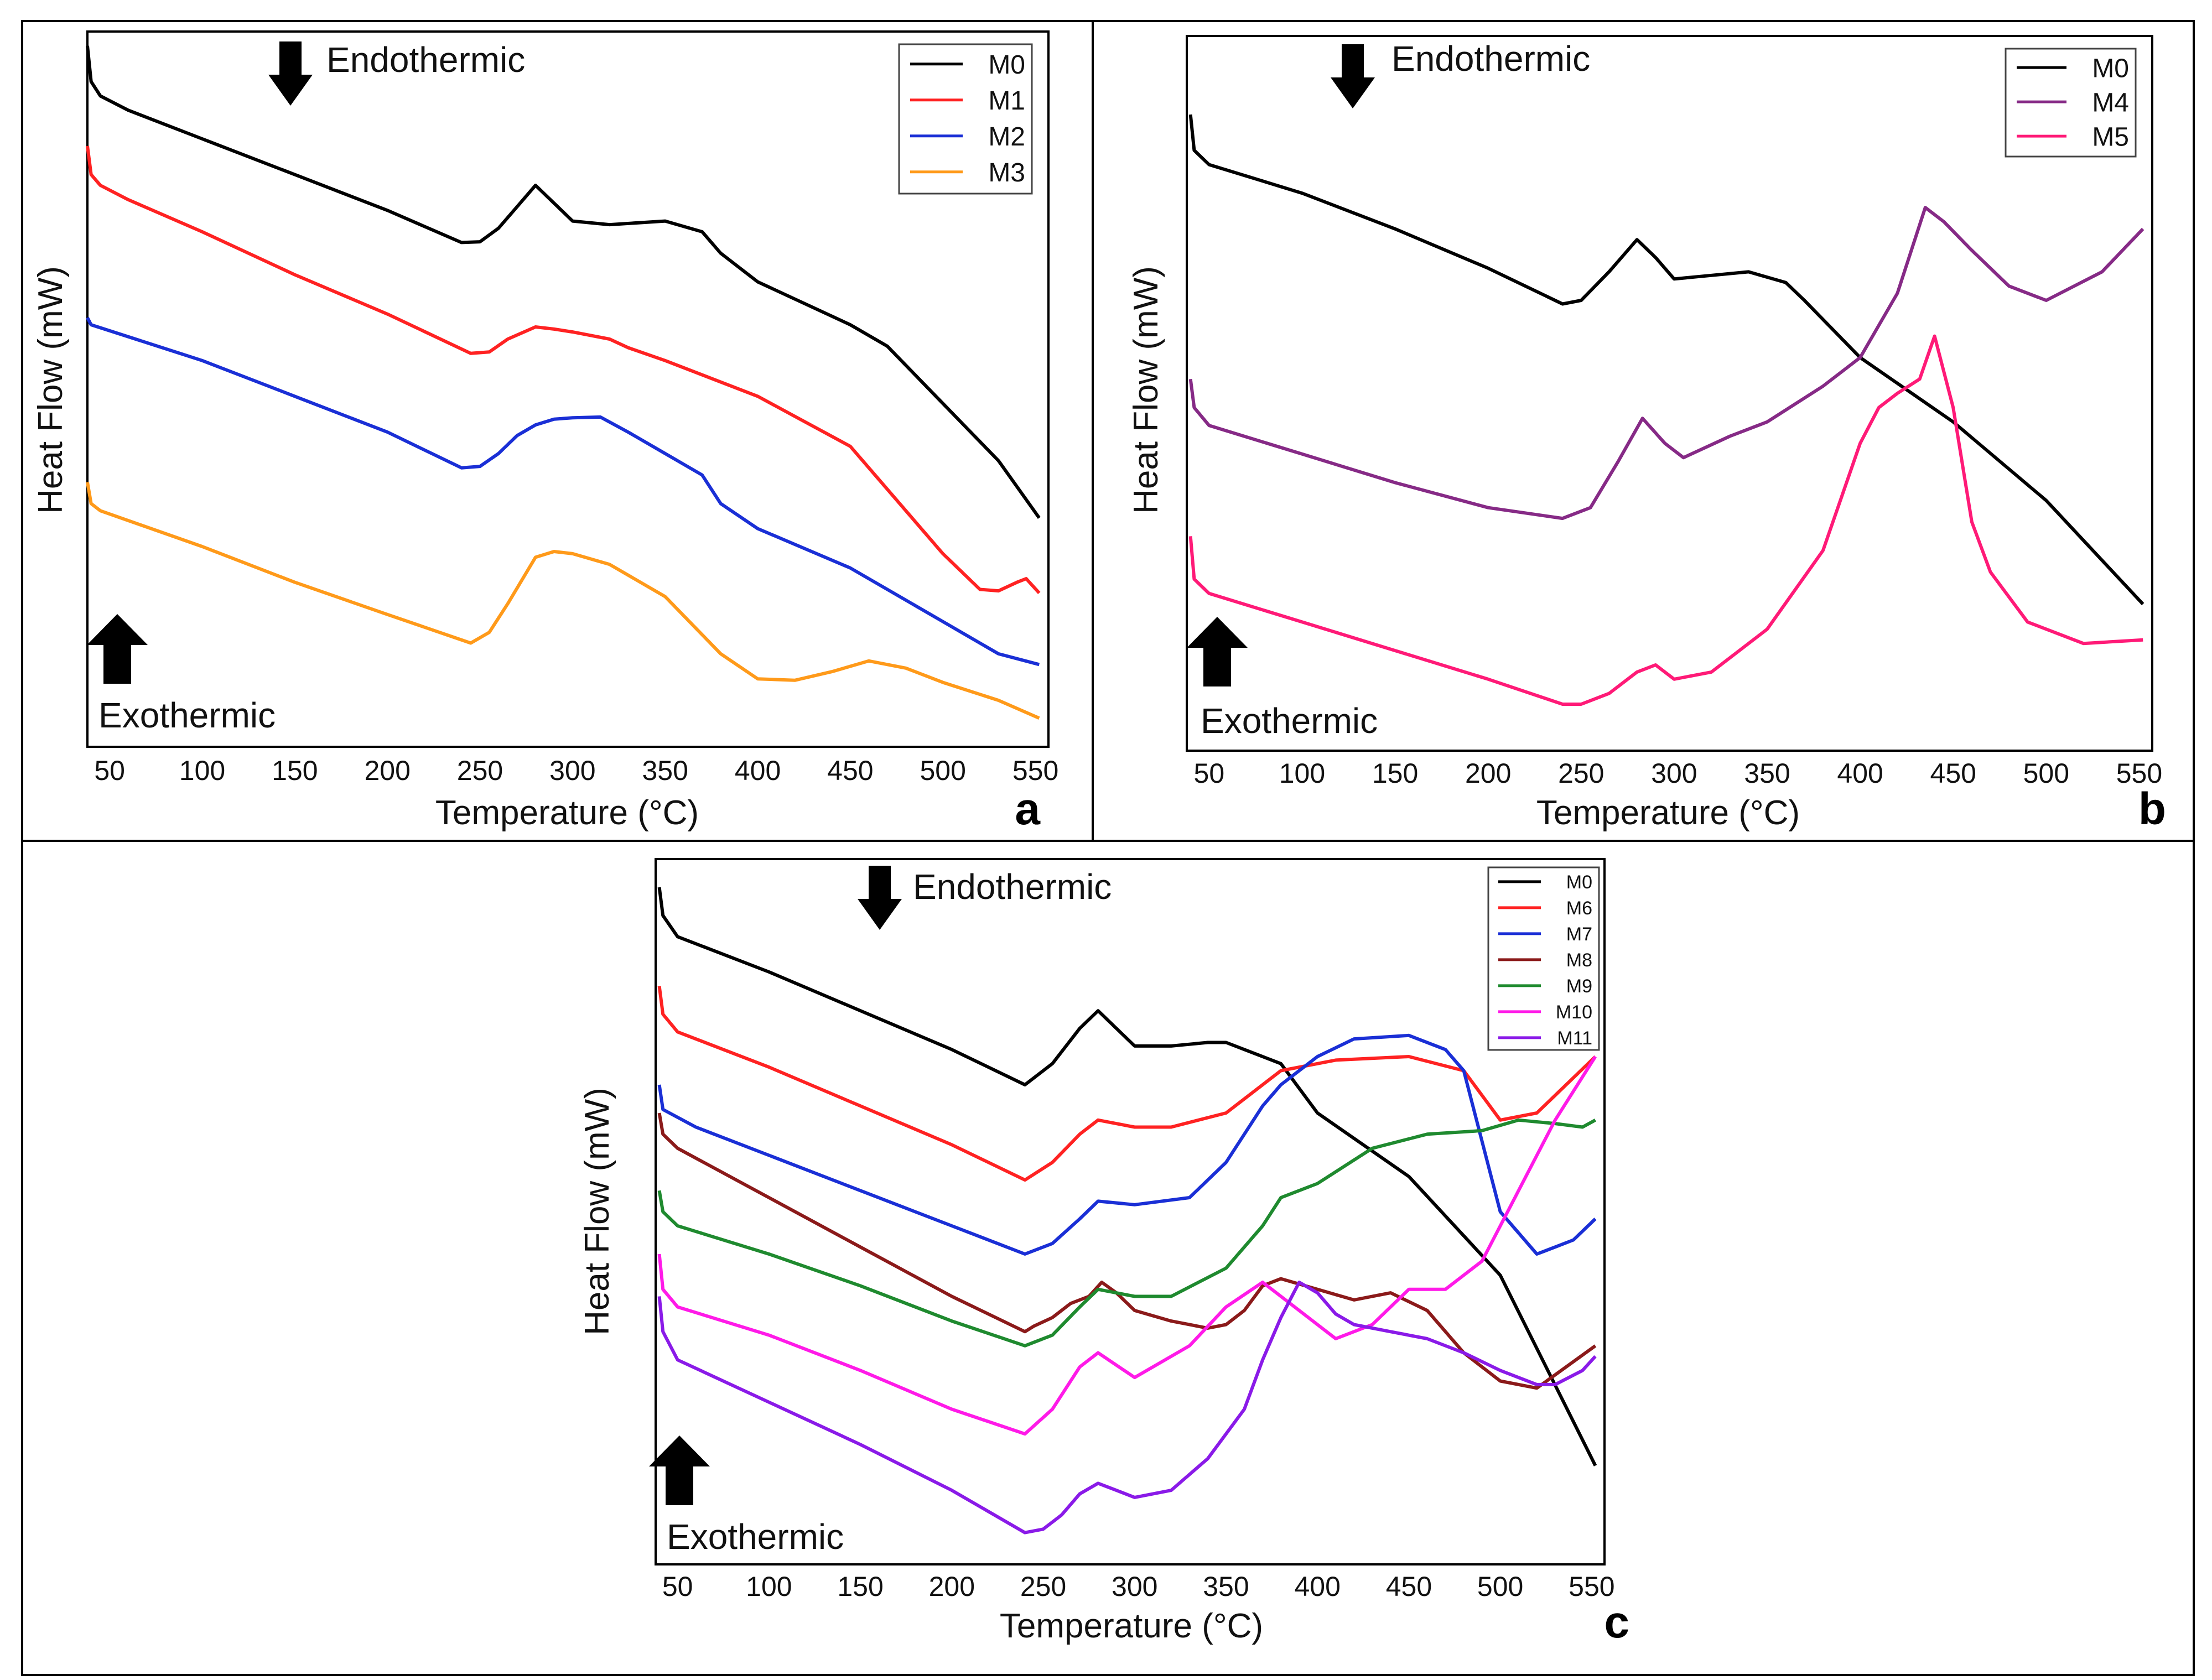  I want to click on legend-box, so click(965, 119).